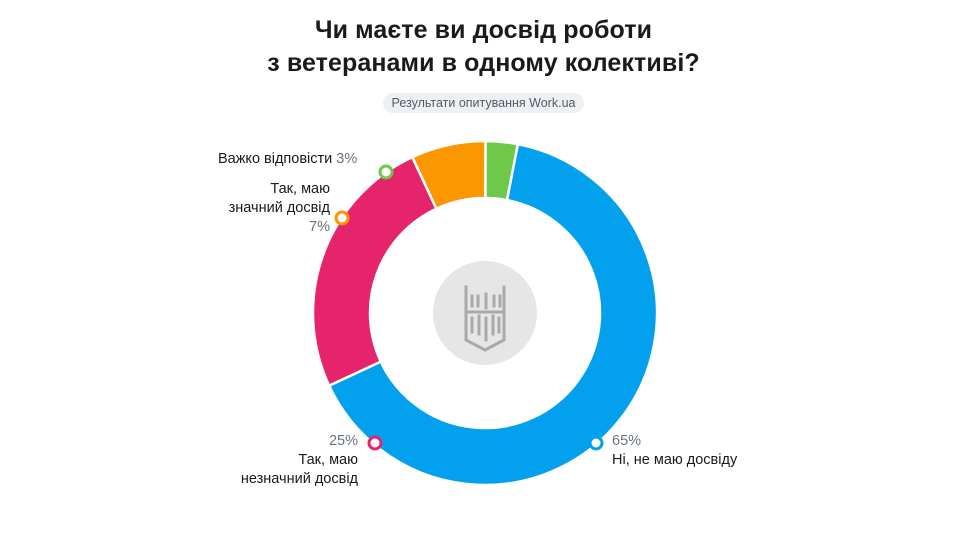 This screenshot has width=967, height=537. What do you see at coordinates (502, 170) in the screenshot?
I see `slice-hard-to-answer` at bounding box center [502, 170].